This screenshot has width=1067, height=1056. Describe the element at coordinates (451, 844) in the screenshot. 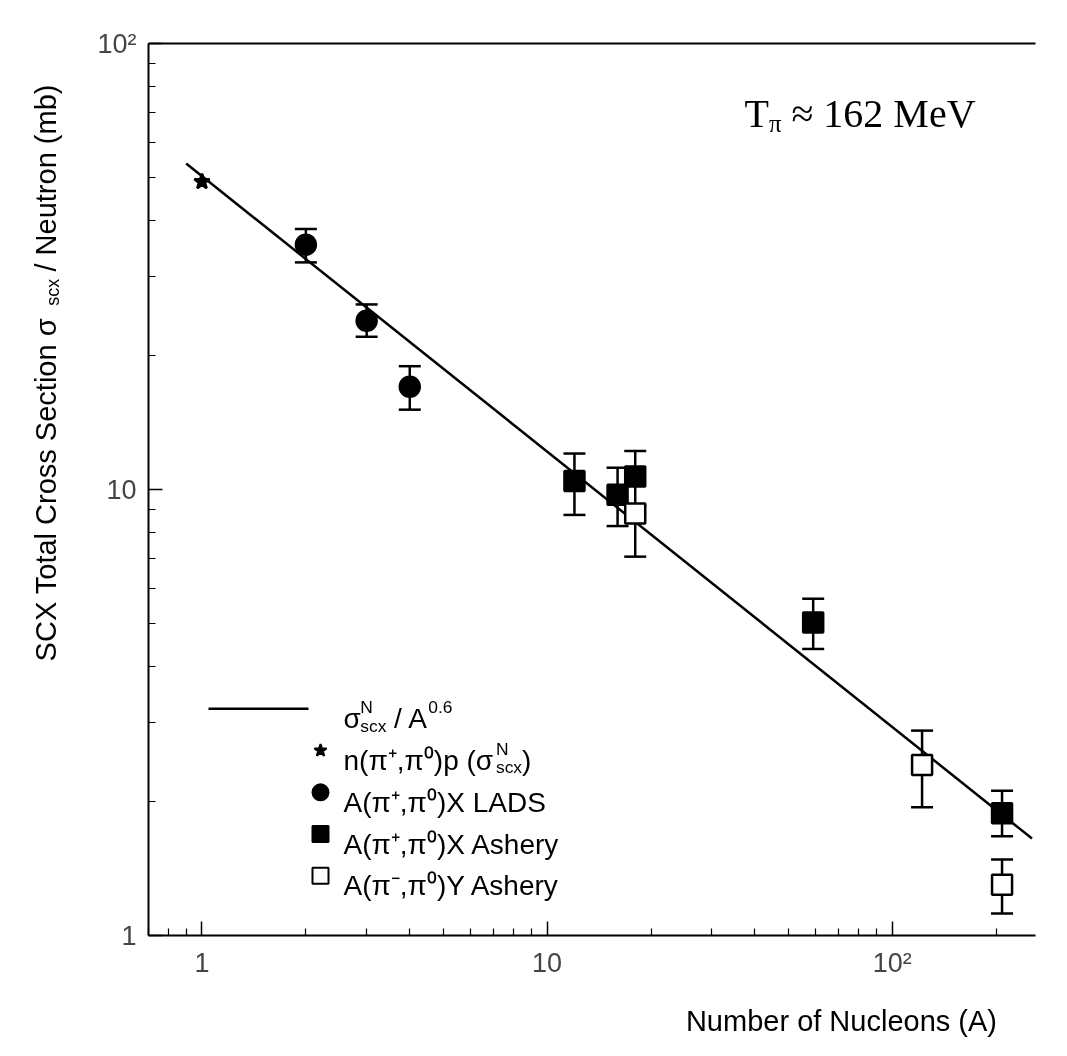

I see `legend-label: A(π⁺,π⁰)X Ashery` at that location.